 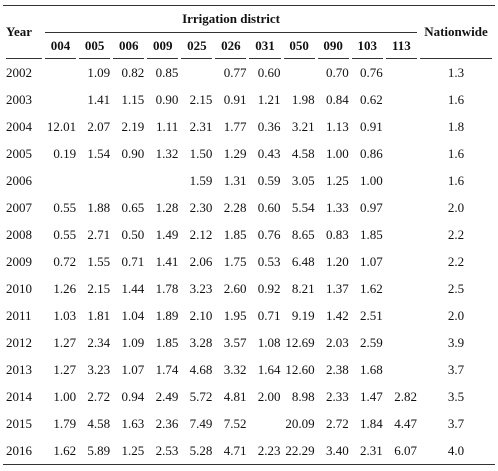 What do you see at coordinates (456, 315) in the screenshot?
I see `nationwide-cell: 2.0` at bounding box center [456, 315].